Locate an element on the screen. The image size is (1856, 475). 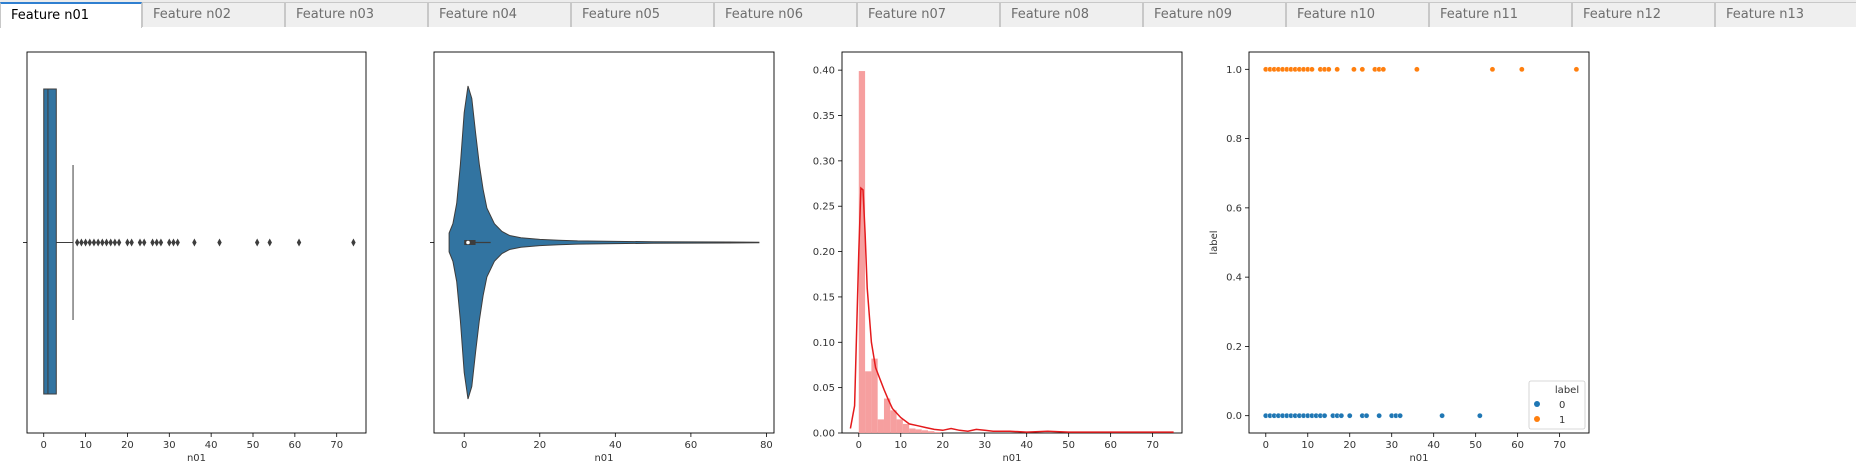
y-tick-label: 0.4 is located at coordinates (1234, 278).